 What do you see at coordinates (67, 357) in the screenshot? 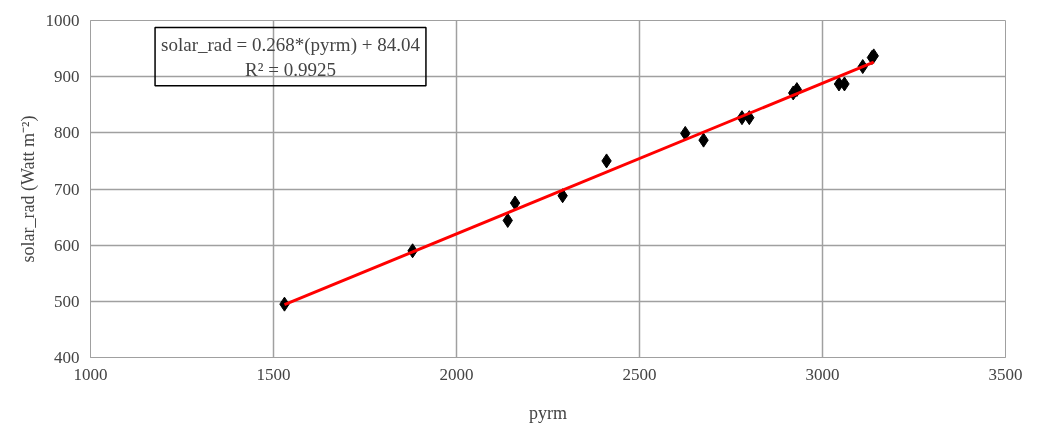
I see `y-tick-label: 400` at bounding box center [67, 357].